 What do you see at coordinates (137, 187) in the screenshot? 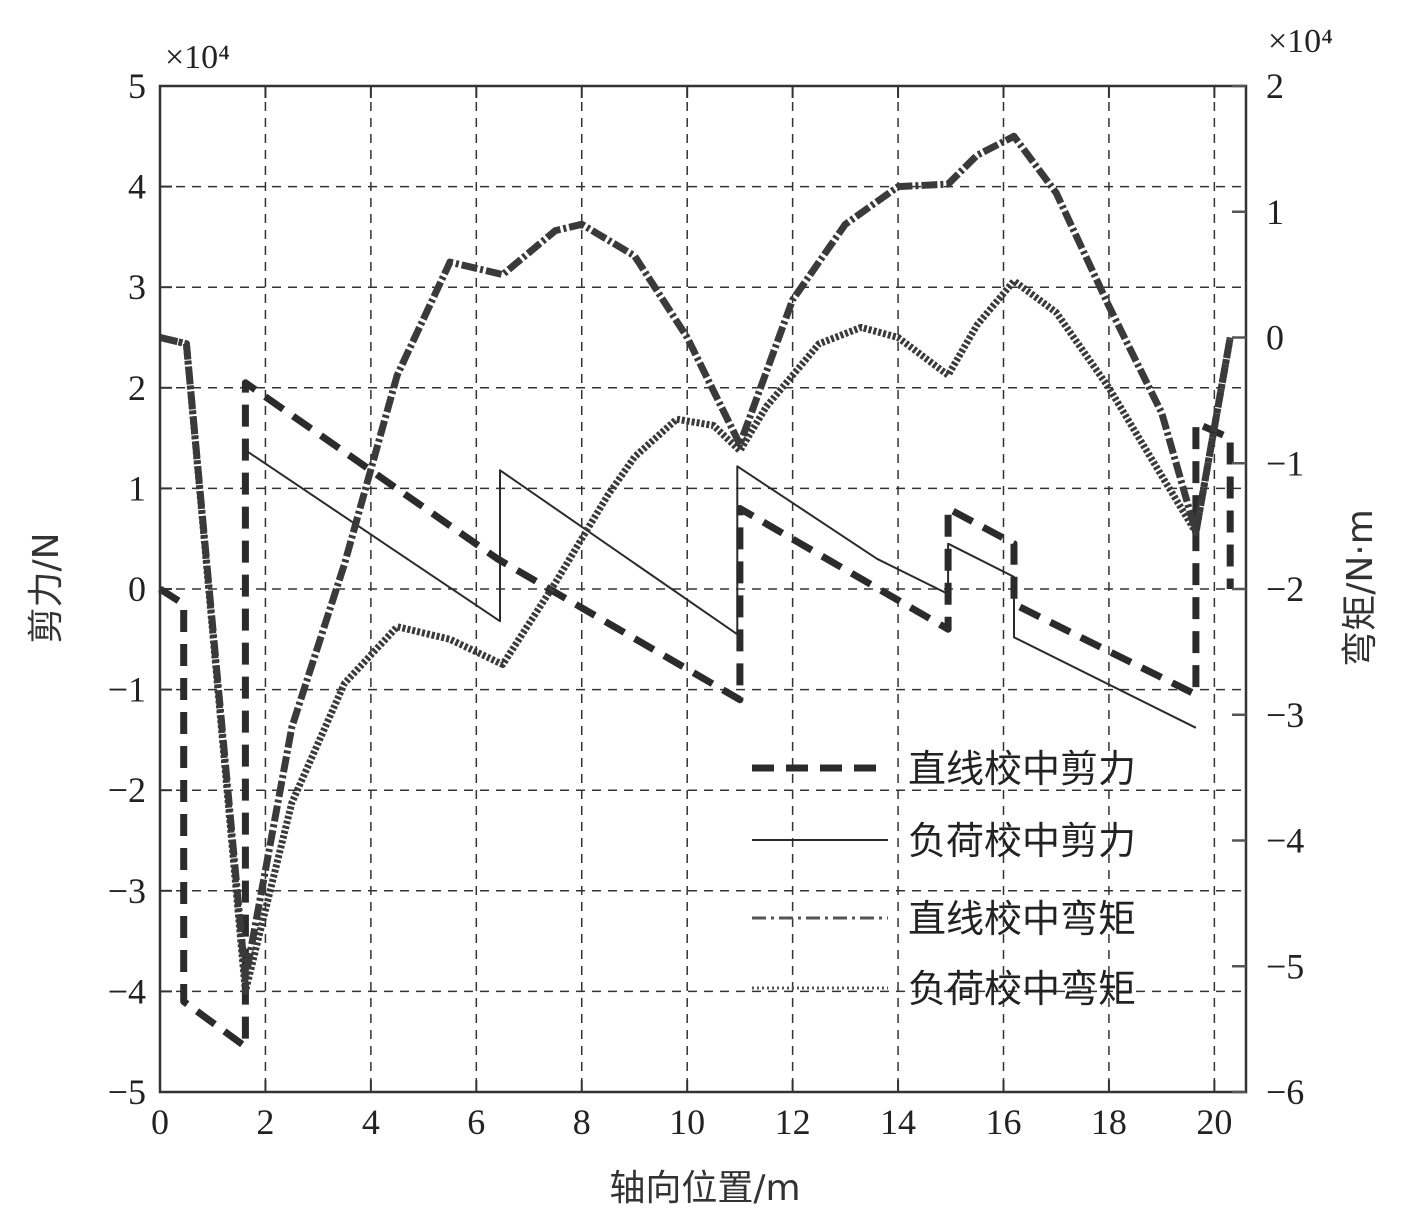
I see `y-left-tick-label: 4` at bounding box center [137, 187].